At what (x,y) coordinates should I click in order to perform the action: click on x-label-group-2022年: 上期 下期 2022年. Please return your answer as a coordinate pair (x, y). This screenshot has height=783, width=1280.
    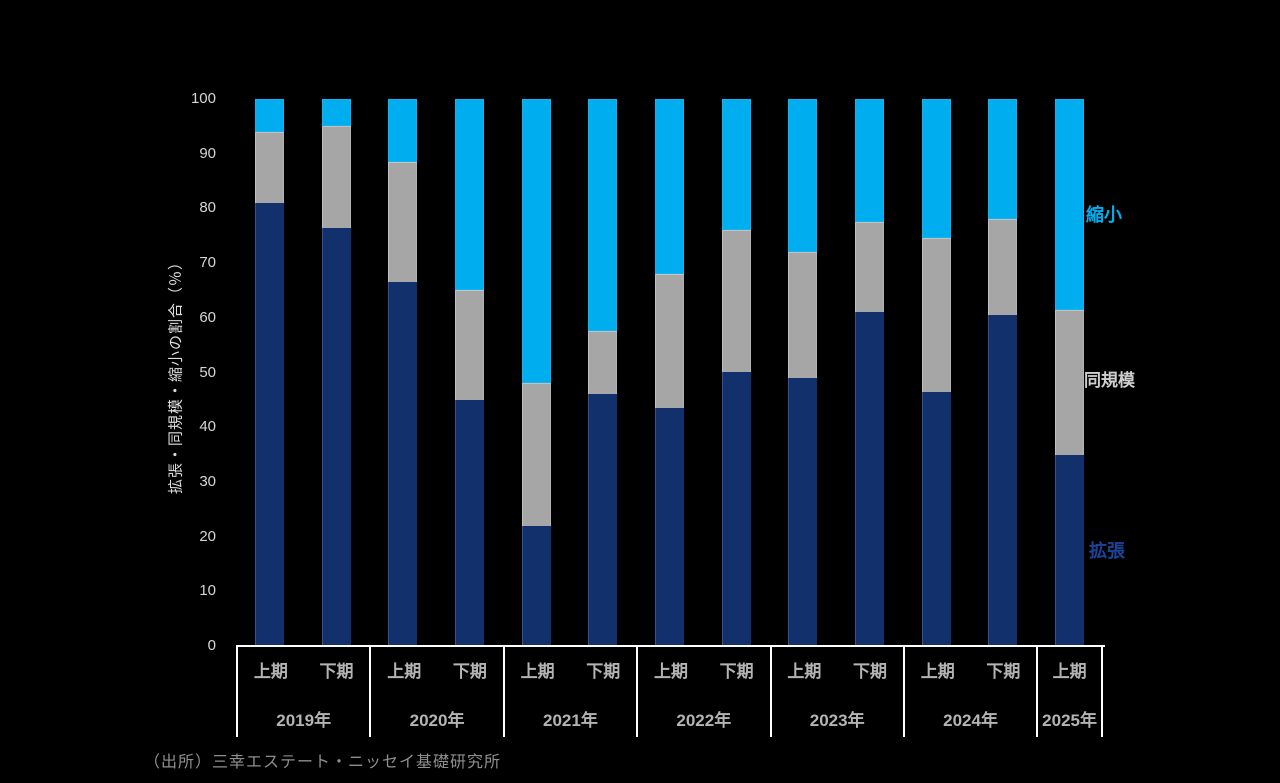
    Looking at the image, I should click on (702, 692).